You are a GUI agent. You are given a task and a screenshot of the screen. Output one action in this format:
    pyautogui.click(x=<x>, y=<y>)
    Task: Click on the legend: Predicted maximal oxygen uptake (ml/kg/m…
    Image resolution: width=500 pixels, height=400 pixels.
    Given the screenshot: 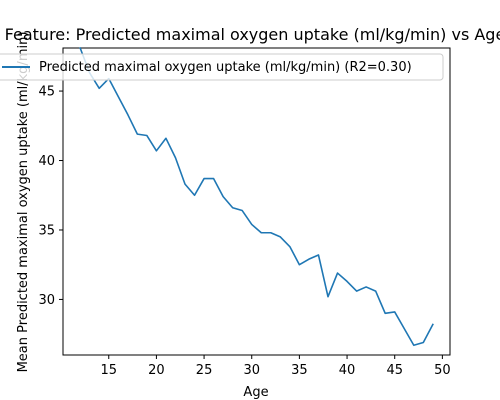 What is the action you would take?
    pyautogui.click(x=222, y=67)
    